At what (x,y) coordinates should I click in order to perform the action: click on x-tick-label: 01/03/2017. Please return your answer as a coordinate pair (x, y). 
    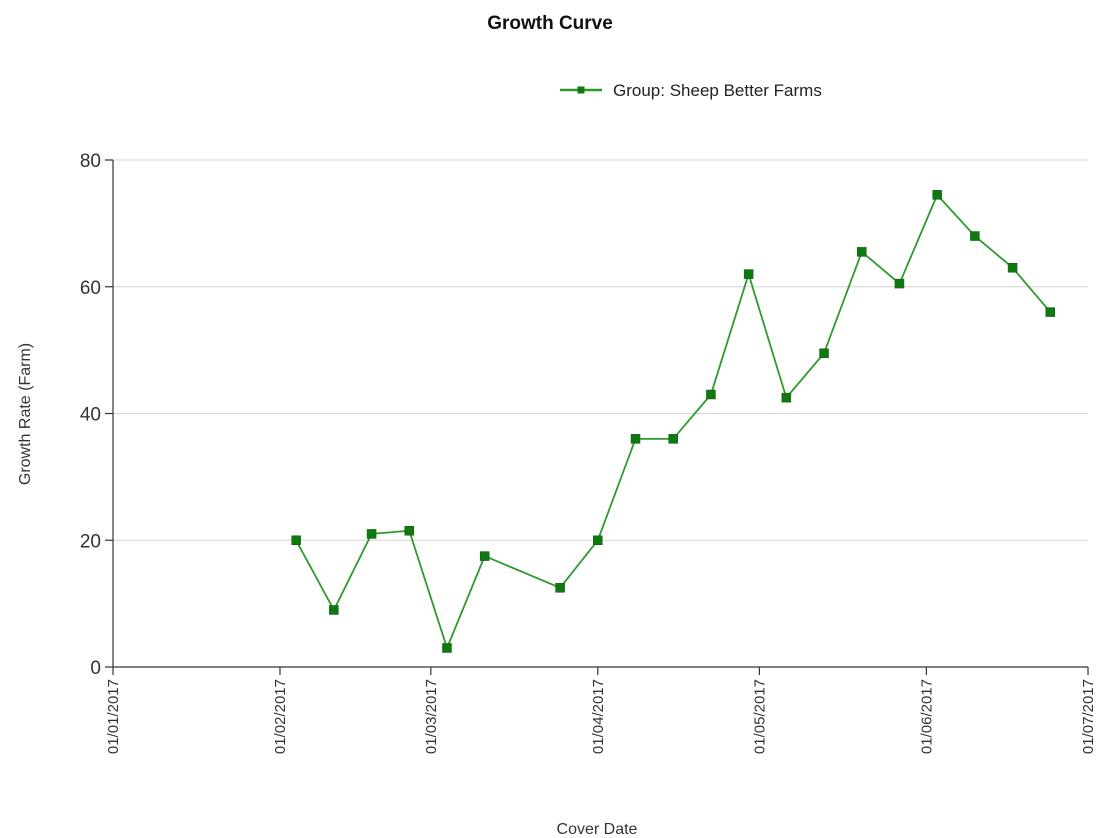
    Looking at the image, I should click on (431, 716).